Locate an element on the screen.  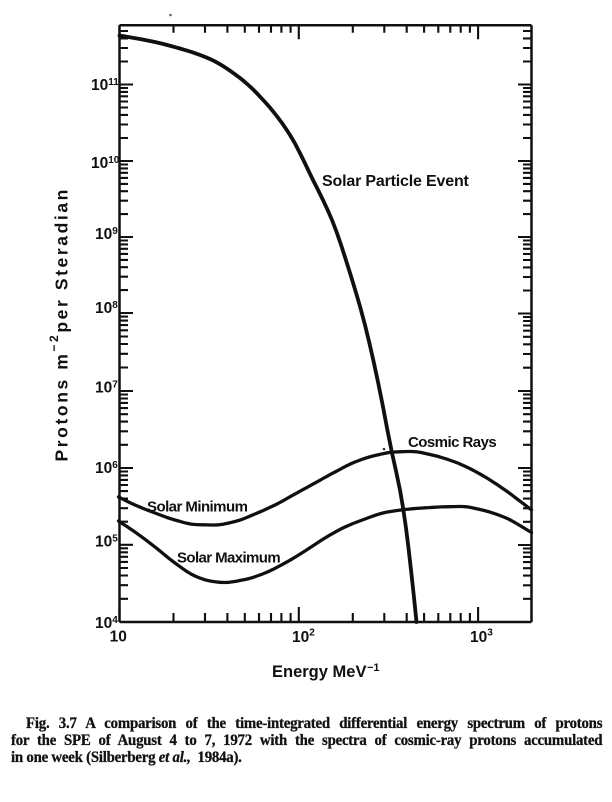
svg-text: Solar Maximum is located at coordinates (228, 558).